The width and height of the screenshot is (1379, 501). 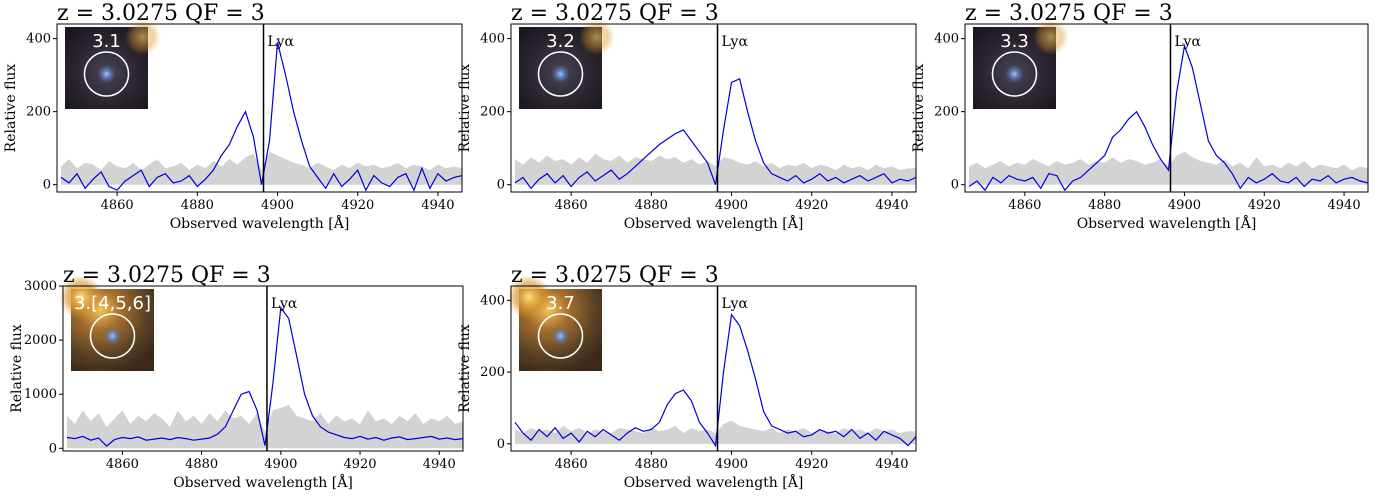 What do you see at coordinates (1014, 41) in the screenshot?
I see `stamp-label: 3.3` at bounding box center [1014, 41].